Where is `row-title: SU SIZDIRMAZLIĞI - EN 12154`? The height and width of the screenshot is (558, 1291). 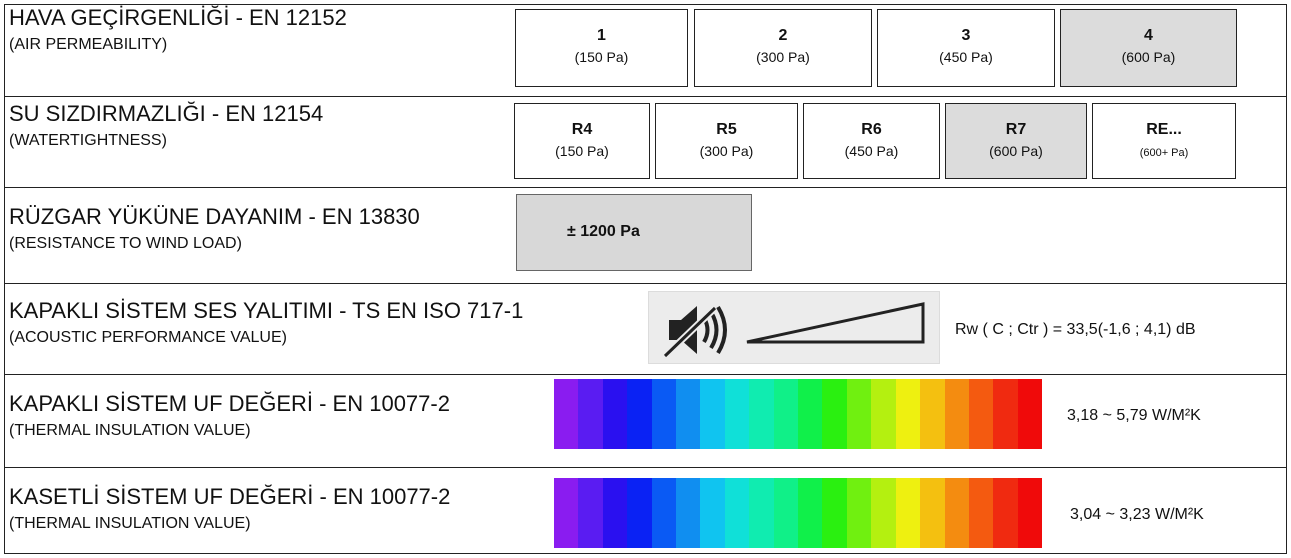 row-title: SU SIZDIRMAZLIĞI - EN 12154 is located at coordinates (166, 113).